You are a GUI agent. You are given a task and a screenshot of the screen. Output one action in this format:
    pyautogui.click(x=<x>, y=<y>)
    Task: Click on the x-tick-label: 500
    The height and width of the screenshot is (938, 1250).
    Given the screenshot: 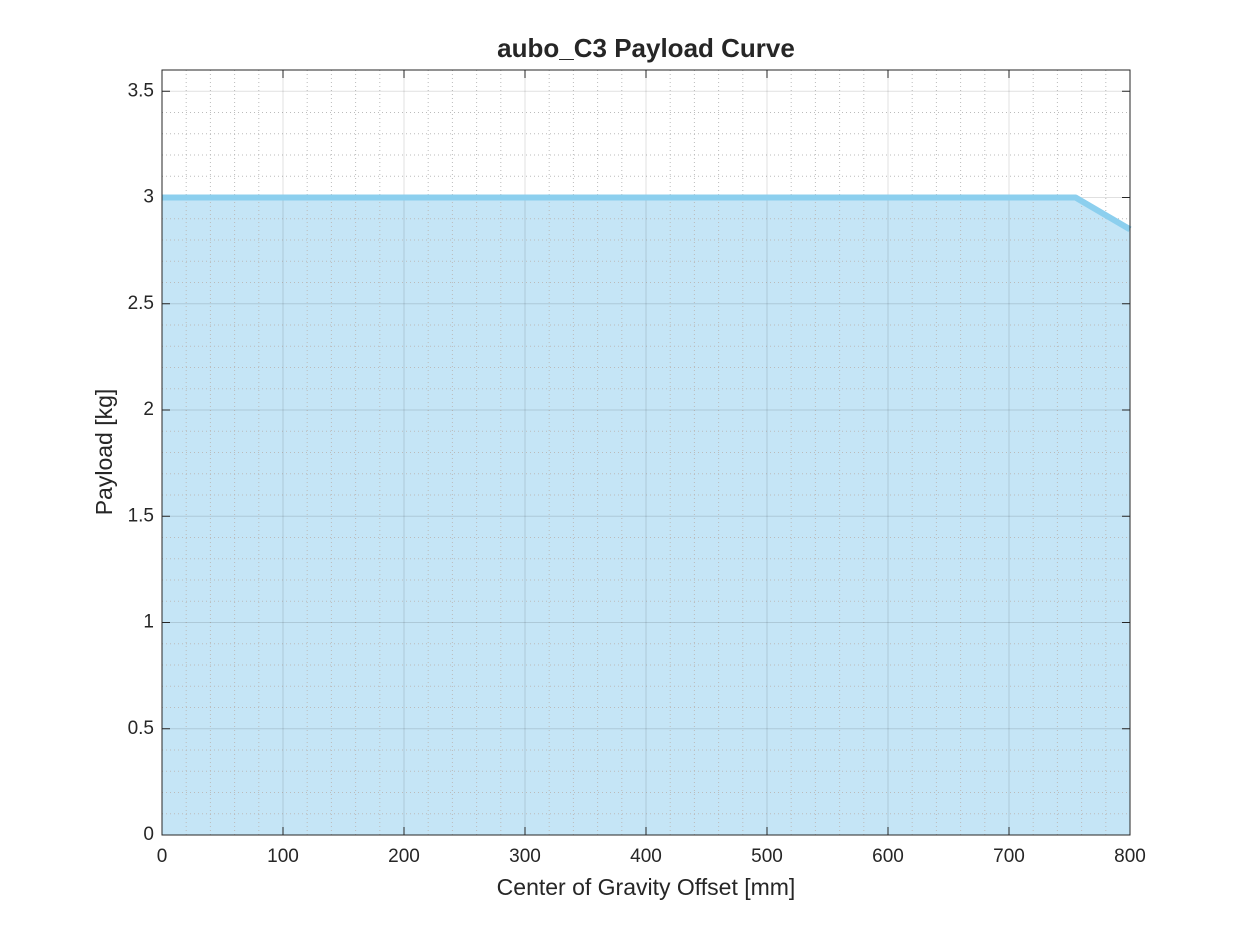 What is the action you would take?
    pyautogui.click(x=767, y=856)
    